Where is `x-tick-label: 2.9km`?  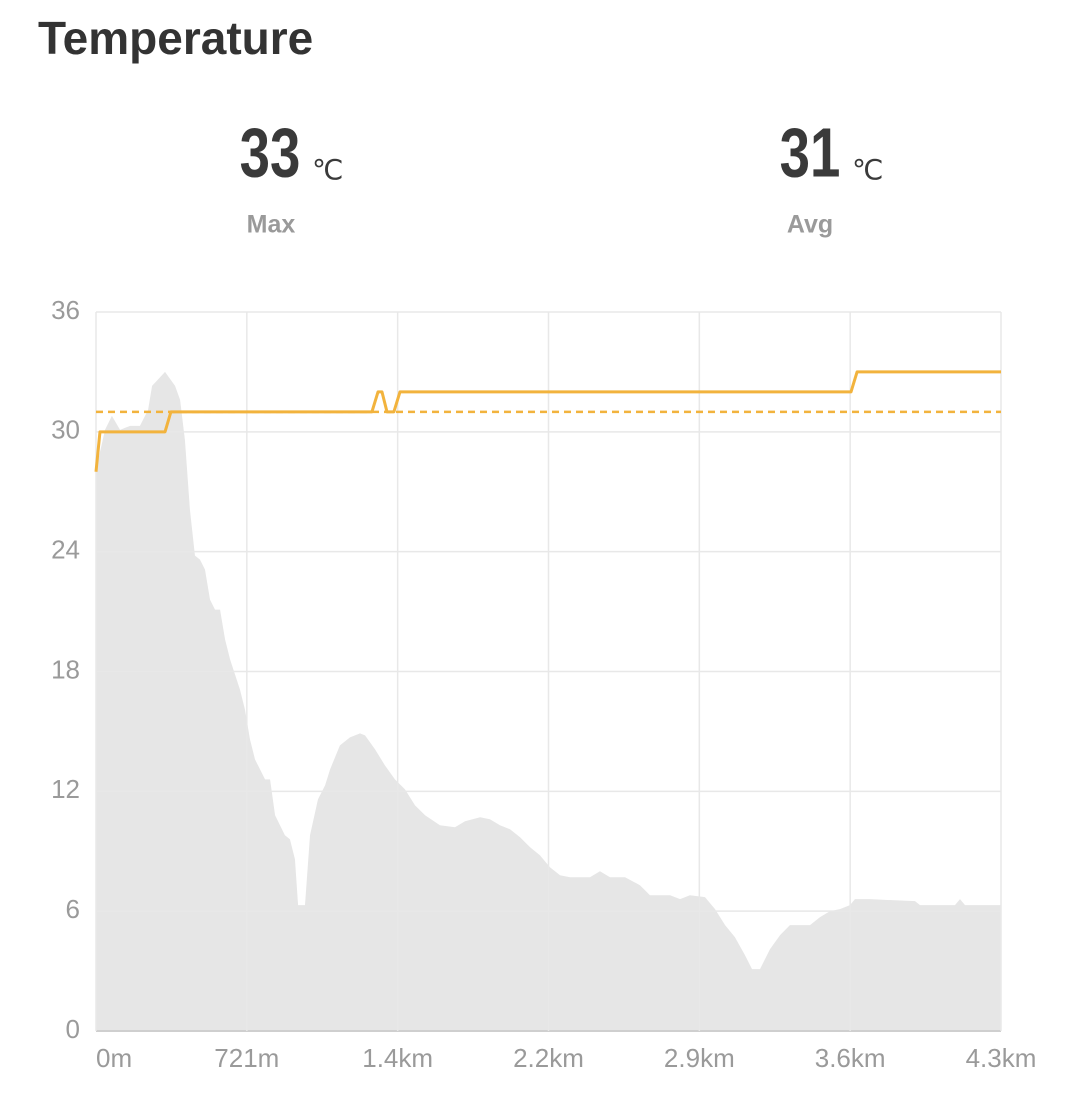 x-tick-label: 2.9km is located at coordinates (699, 1058).